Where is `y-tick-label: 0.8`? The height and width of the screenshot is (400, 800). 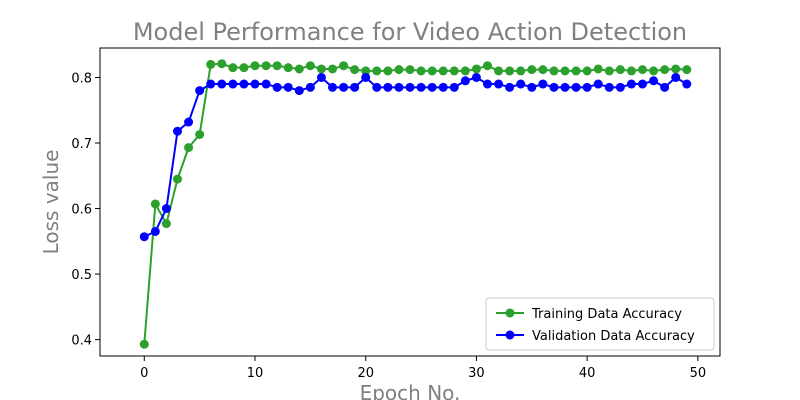
y-tick-label: 0.8 is located at coordinates (81, 78).